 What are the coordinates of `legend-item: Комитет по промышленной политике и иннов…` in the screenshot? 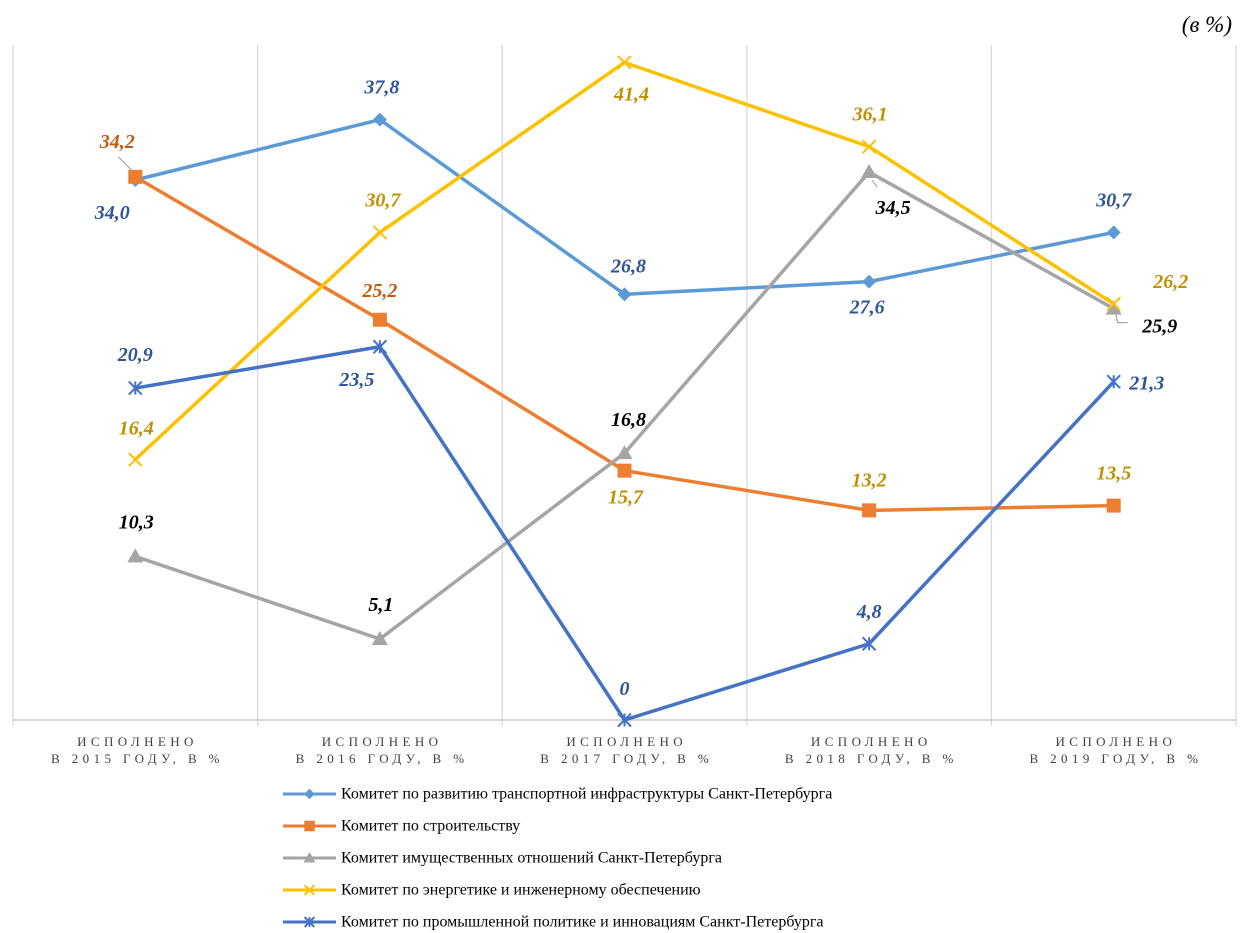 It's located at (553, 922).